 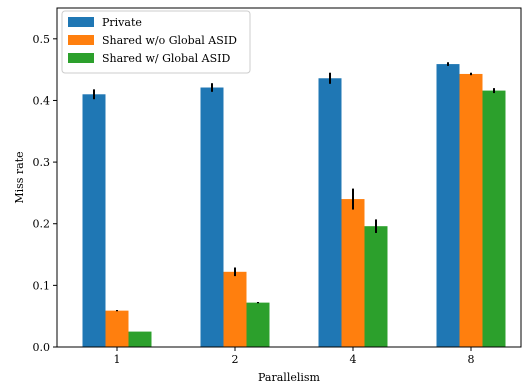 I want to click on y-axis-label: Miss rate, so click(x=19, y=177).